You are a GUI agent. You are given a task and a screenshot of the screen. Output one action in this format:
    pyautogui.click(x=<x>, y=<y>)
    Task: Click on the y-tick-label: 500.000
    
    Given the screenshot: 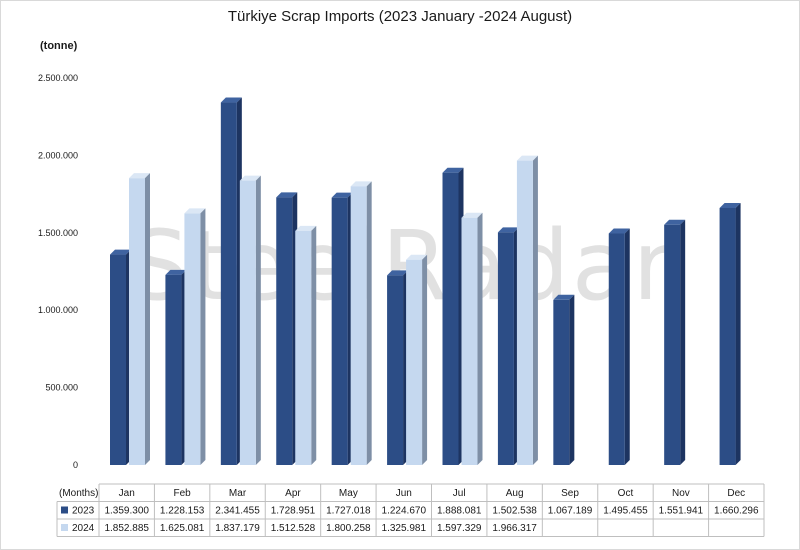 What is the action you would take?
    pyautogui.click(x=61, y=388)
    